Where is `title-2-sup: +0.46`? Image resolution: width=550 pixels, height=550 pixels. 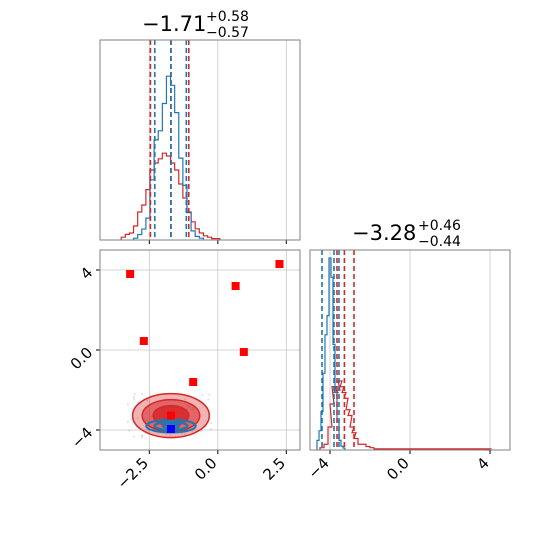 title-2-sup: +0.46 is located at coordinates (439, 226).